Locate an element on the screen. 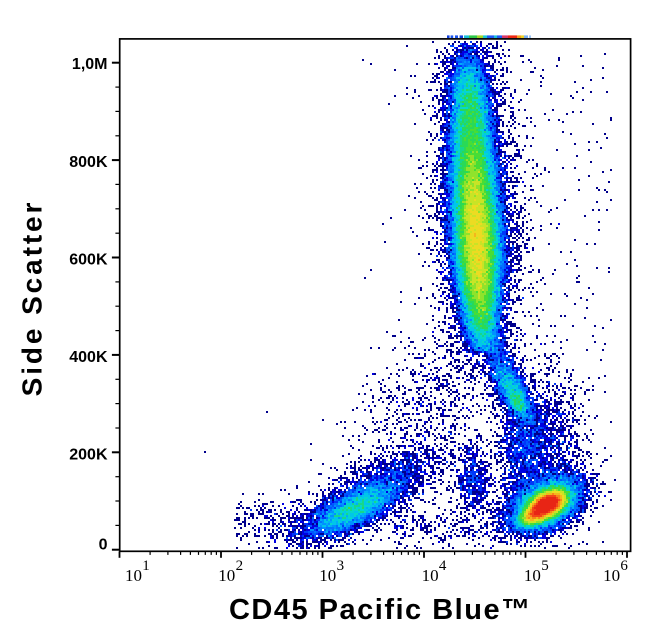  svg-text: 200K is located at coordinates (88, 454).